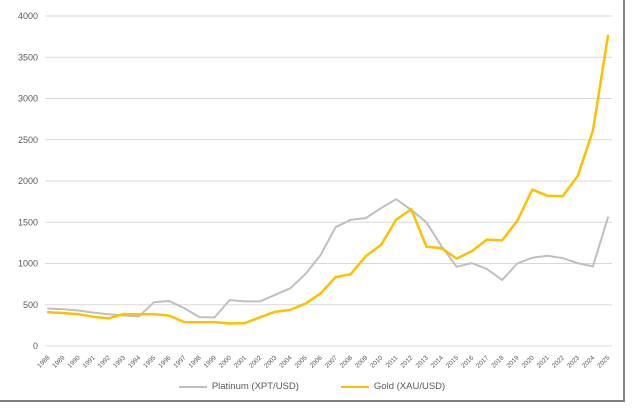  I want to click on x-axis-tick-label: 2000, so click(225, 361).